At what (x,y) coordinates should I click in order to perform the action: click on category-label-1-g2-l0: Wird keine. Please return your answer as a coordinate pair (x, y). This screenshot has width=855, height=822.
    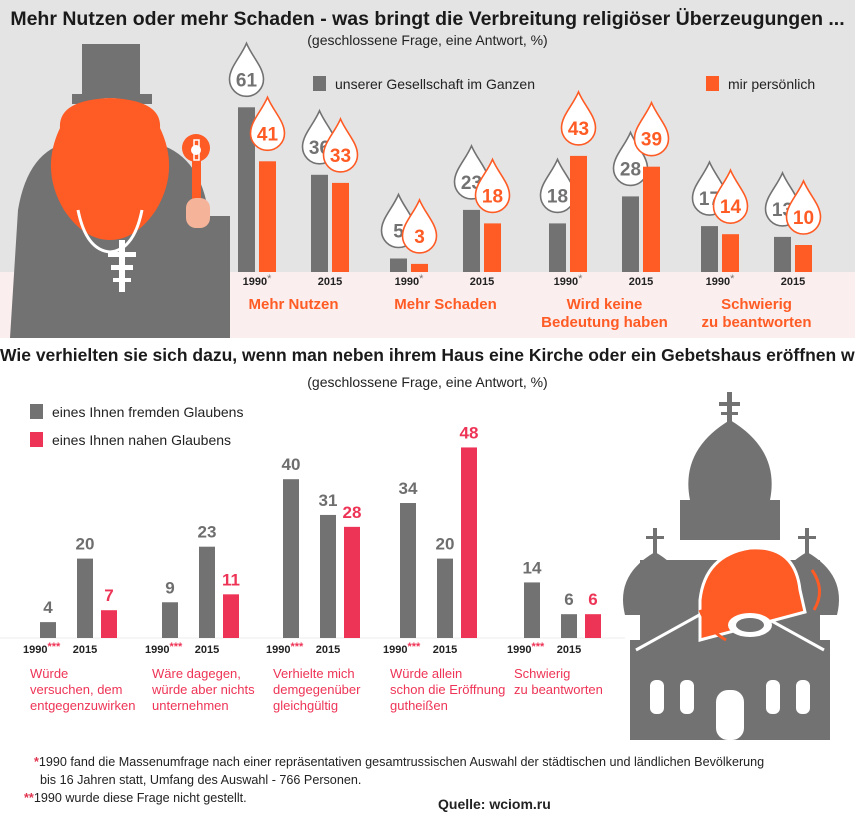
    Looking at the image, I should click on (605, 304).